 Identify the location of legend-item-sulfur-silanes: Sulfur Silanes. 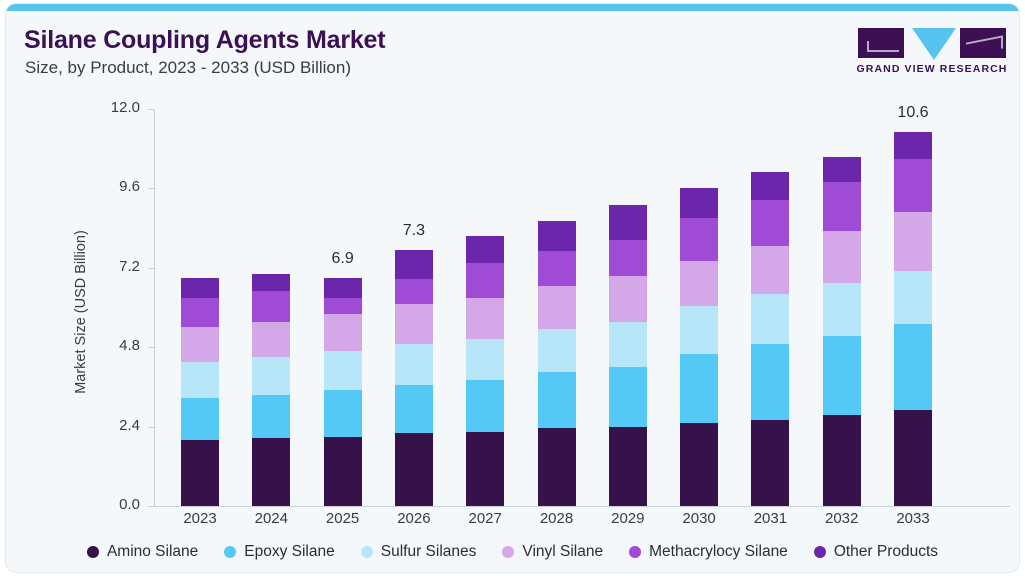
(418, 552).